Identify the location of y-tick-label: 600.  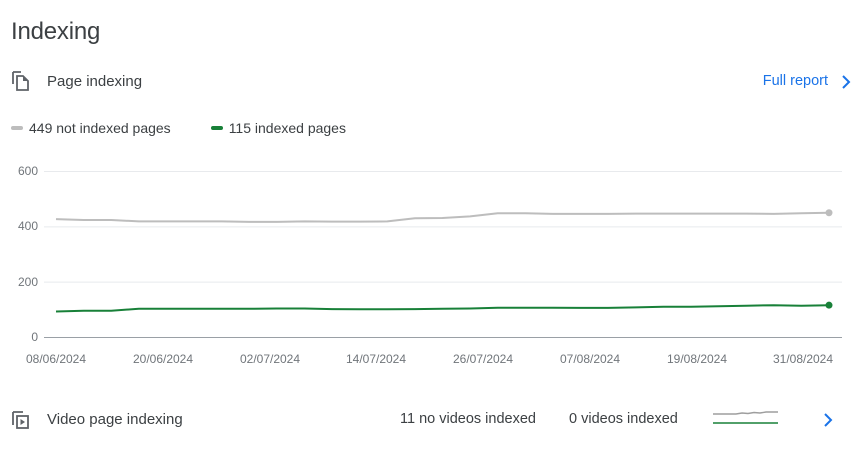
(27, 171).